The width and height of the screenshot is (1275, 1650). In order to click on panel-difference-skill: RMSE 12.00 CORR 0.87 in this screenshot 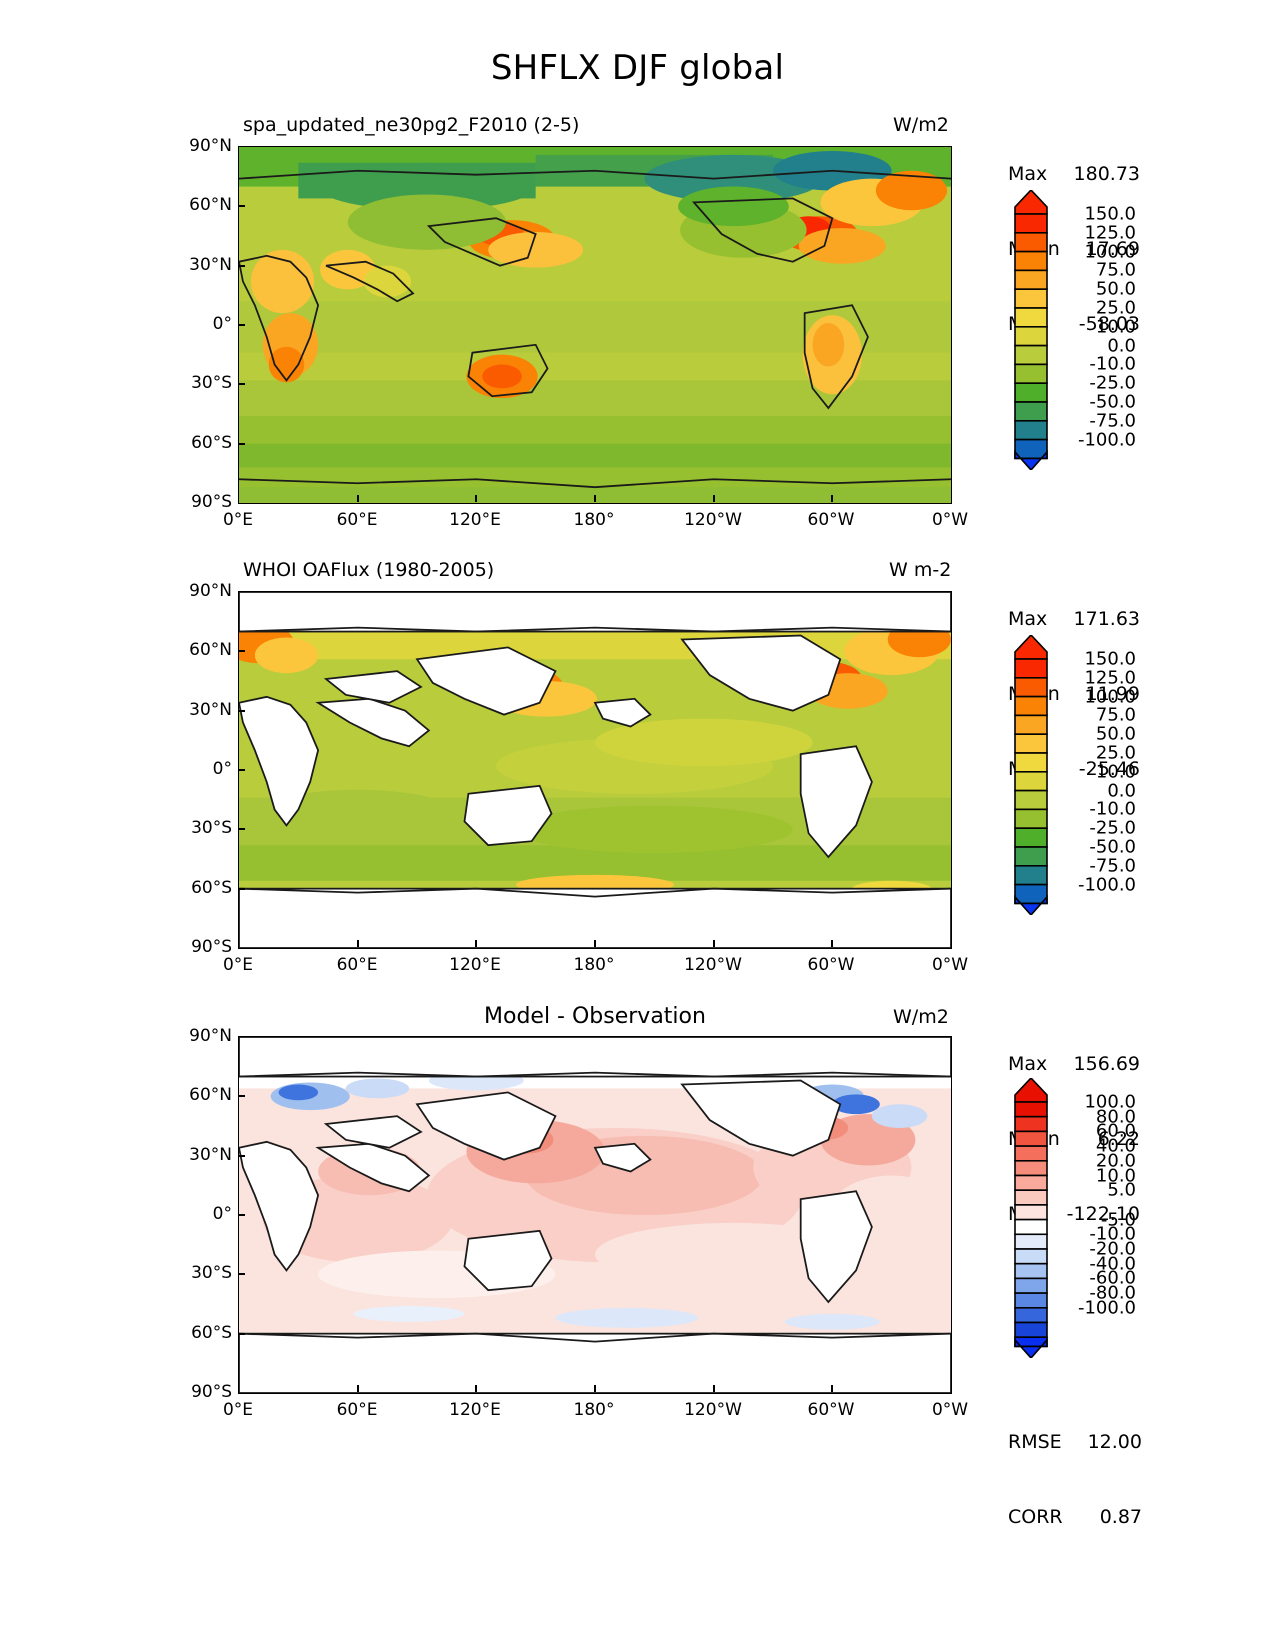, I will do `click(1075, 1480)`.